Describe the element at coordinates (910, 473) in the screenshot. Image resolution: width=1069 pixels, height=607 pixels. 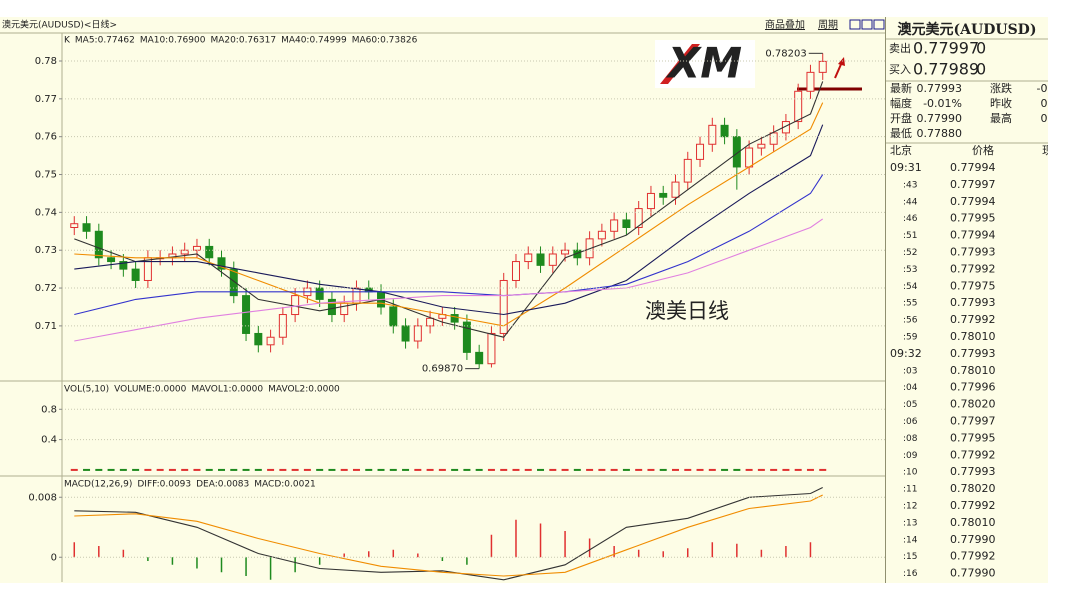
I see `tick-time: :10` at that location.